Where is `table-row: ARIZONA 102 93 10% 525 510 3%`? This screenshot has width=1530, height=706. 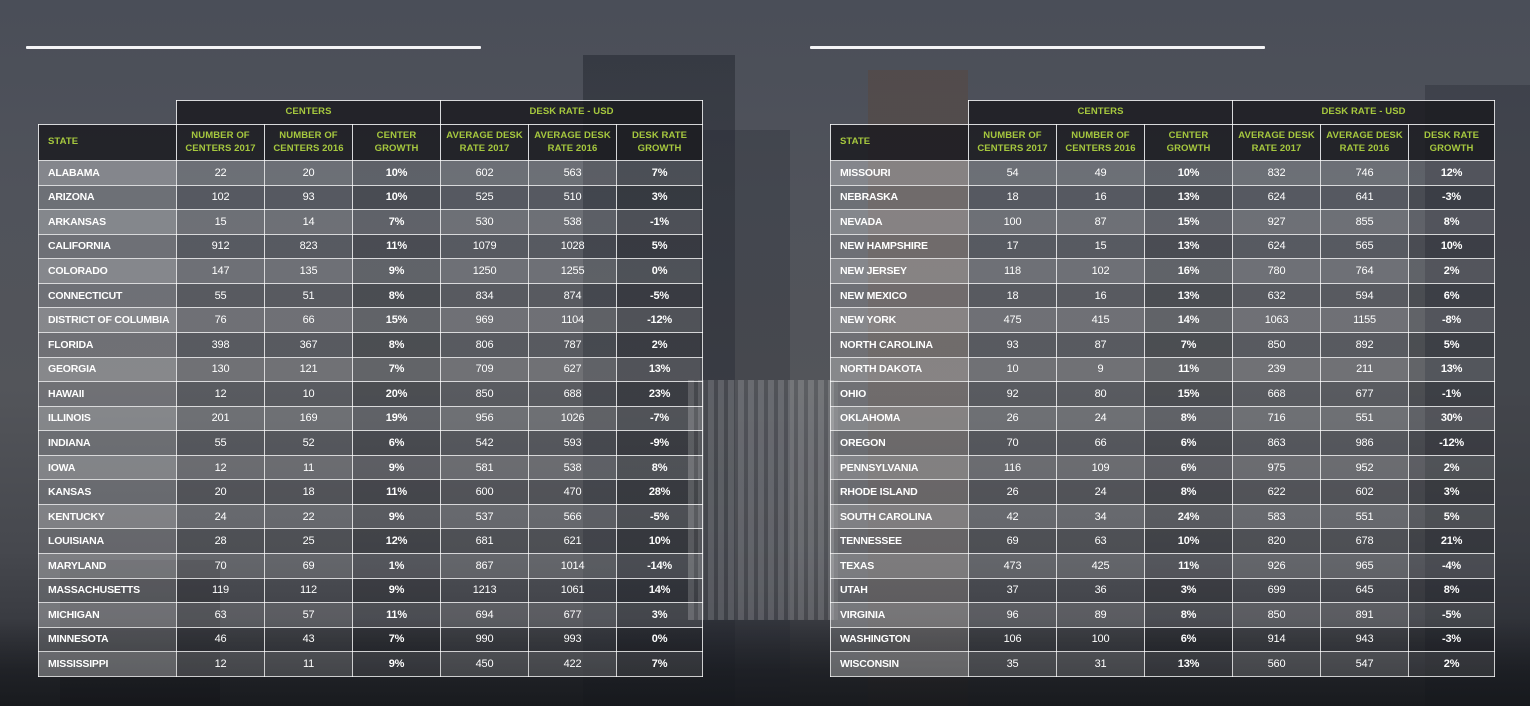
table-row: ARIZONA 102 93 10% 525 510 3% is located at coordinates (371, 197).